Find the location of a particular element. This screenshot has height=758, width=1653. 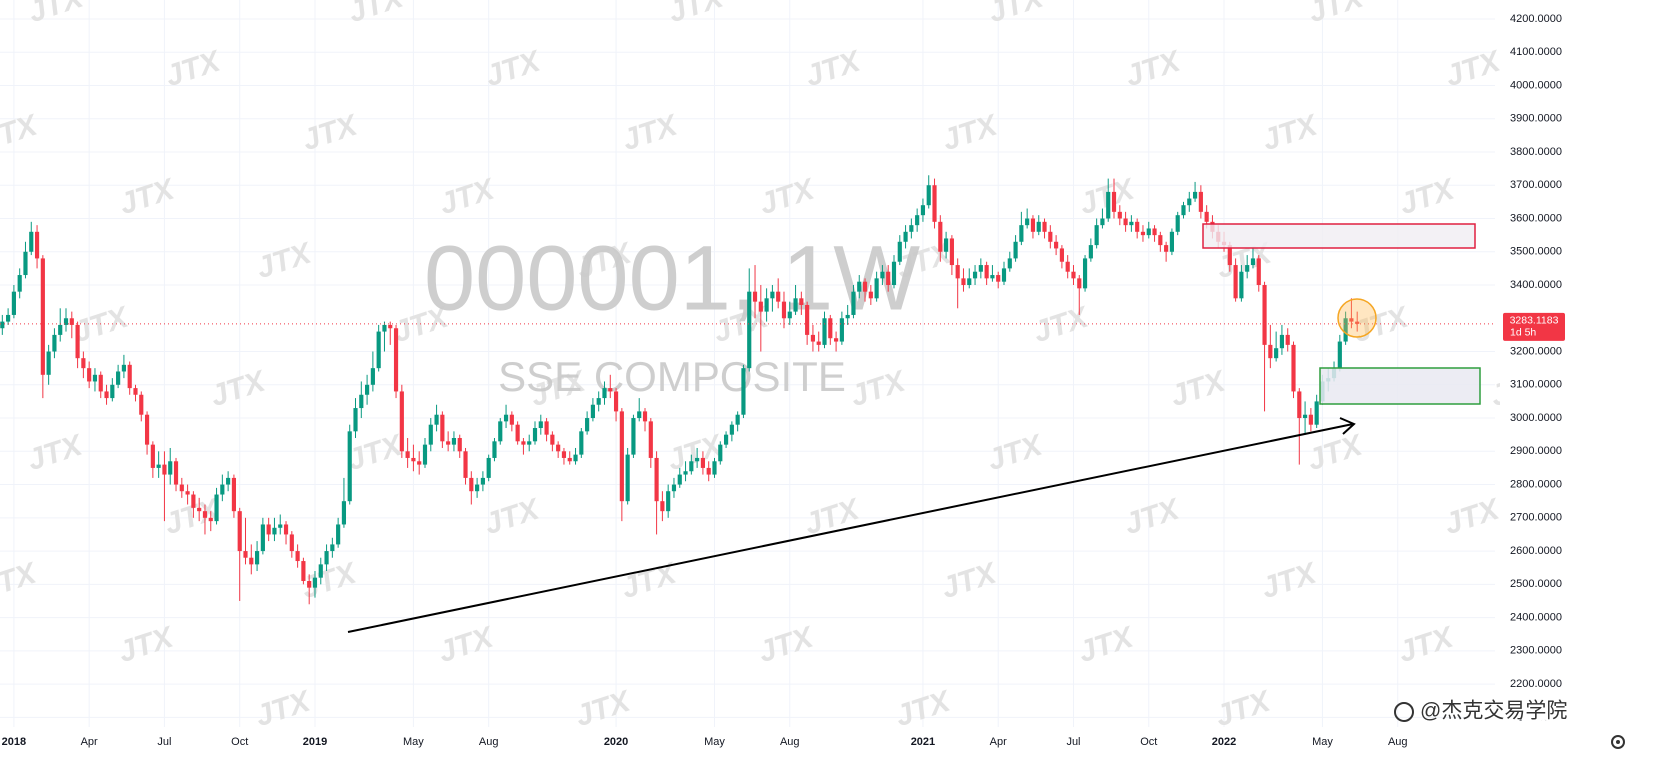

y-tick-label: 2100.0000 is located at coordinates (1536, 717).